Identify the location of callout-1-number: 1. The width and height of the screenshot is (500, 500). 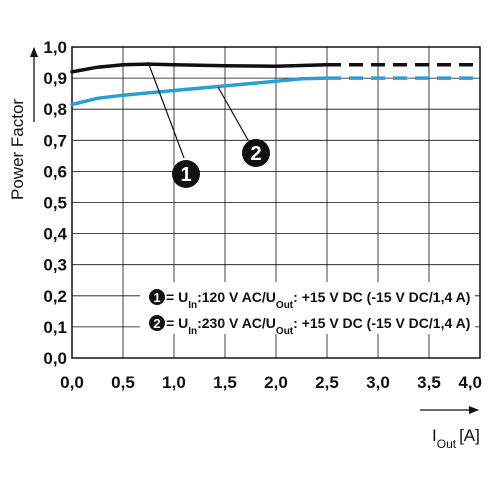
(185, 175).